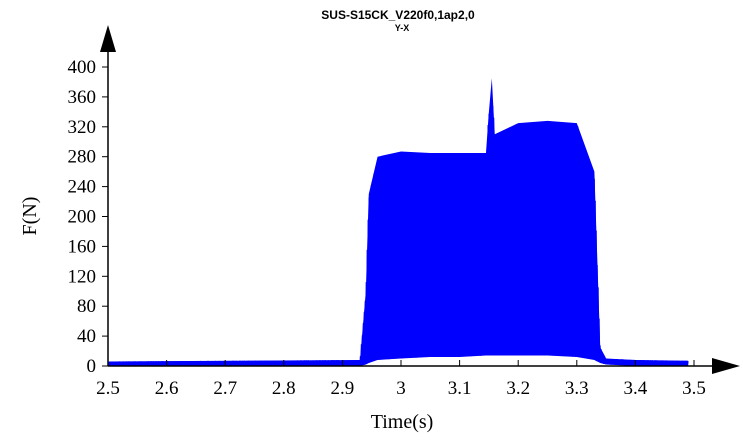 The image size is (743, 446). Describe the element at coordinates (82, 187) in the screenshot. I see `y-tick-label: 240` at that location.